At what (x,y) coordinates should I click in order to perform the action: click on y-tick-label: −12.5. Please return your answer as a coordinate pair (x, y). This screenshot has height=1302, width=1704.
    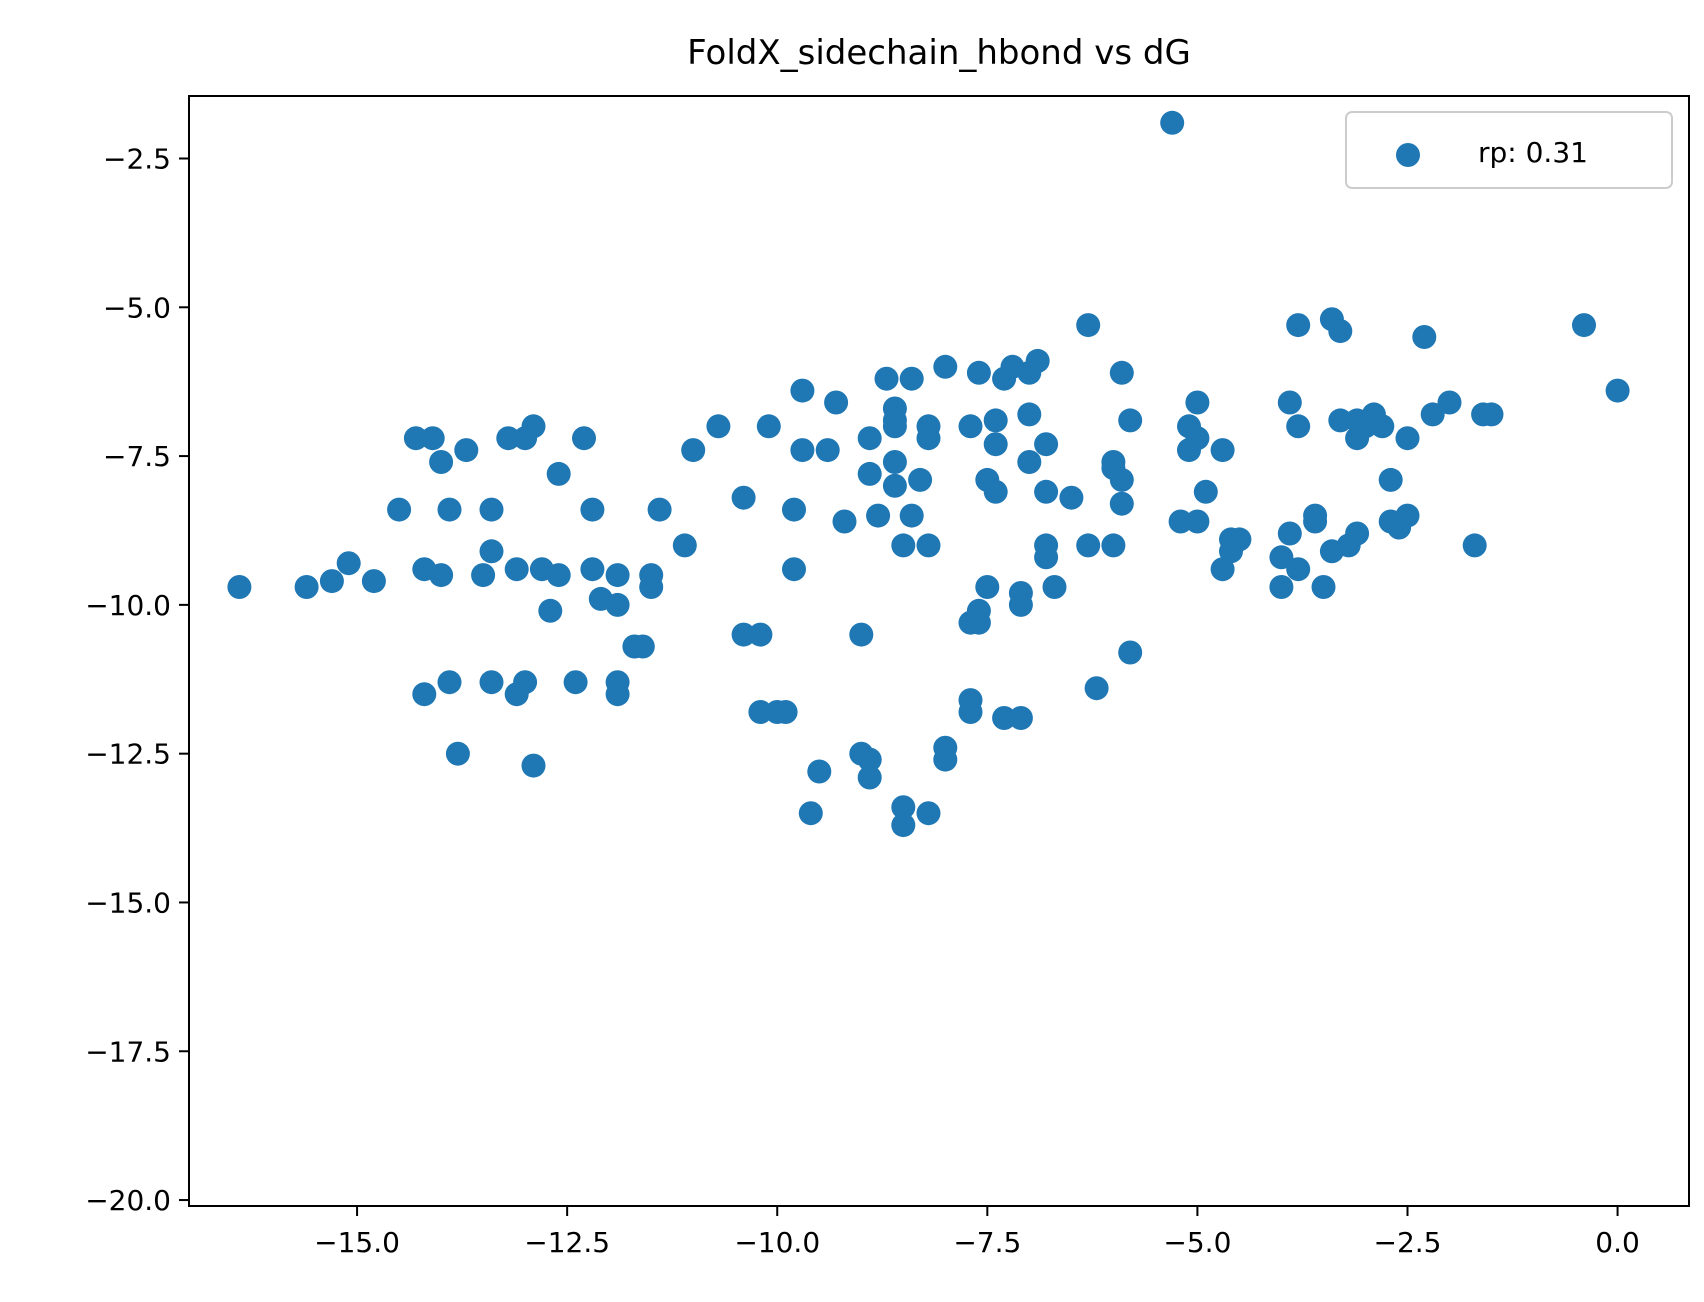
    Looking at the image, I should click on (128, 754).